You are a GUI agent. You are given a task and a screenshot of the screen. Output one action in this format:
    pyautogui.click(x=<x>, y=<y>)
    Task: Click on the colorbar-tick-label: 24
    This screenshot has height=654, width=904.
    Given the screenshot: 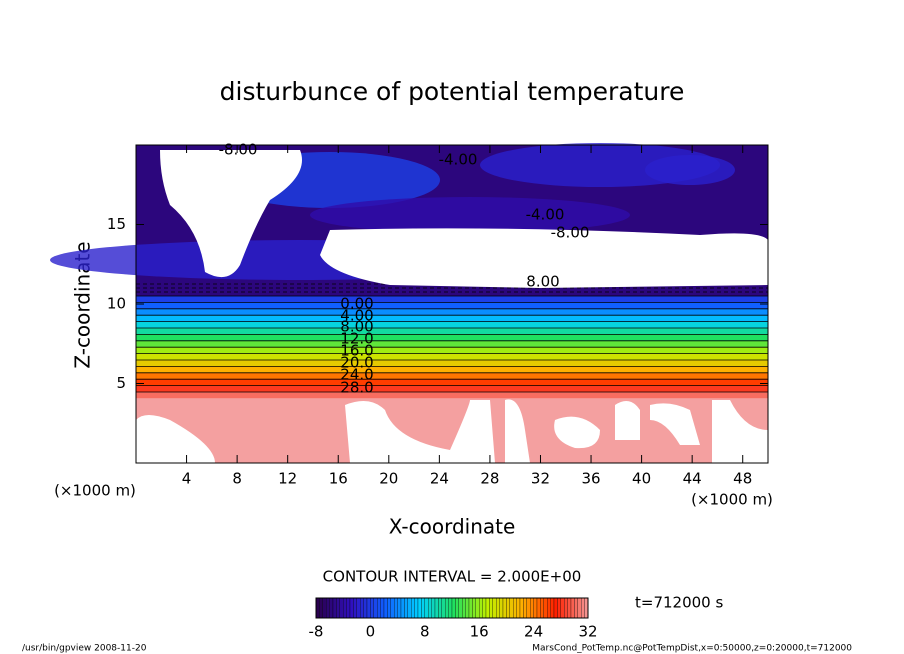 What is the action you would take?
    pyautogui.click(x=533, y=632)
    